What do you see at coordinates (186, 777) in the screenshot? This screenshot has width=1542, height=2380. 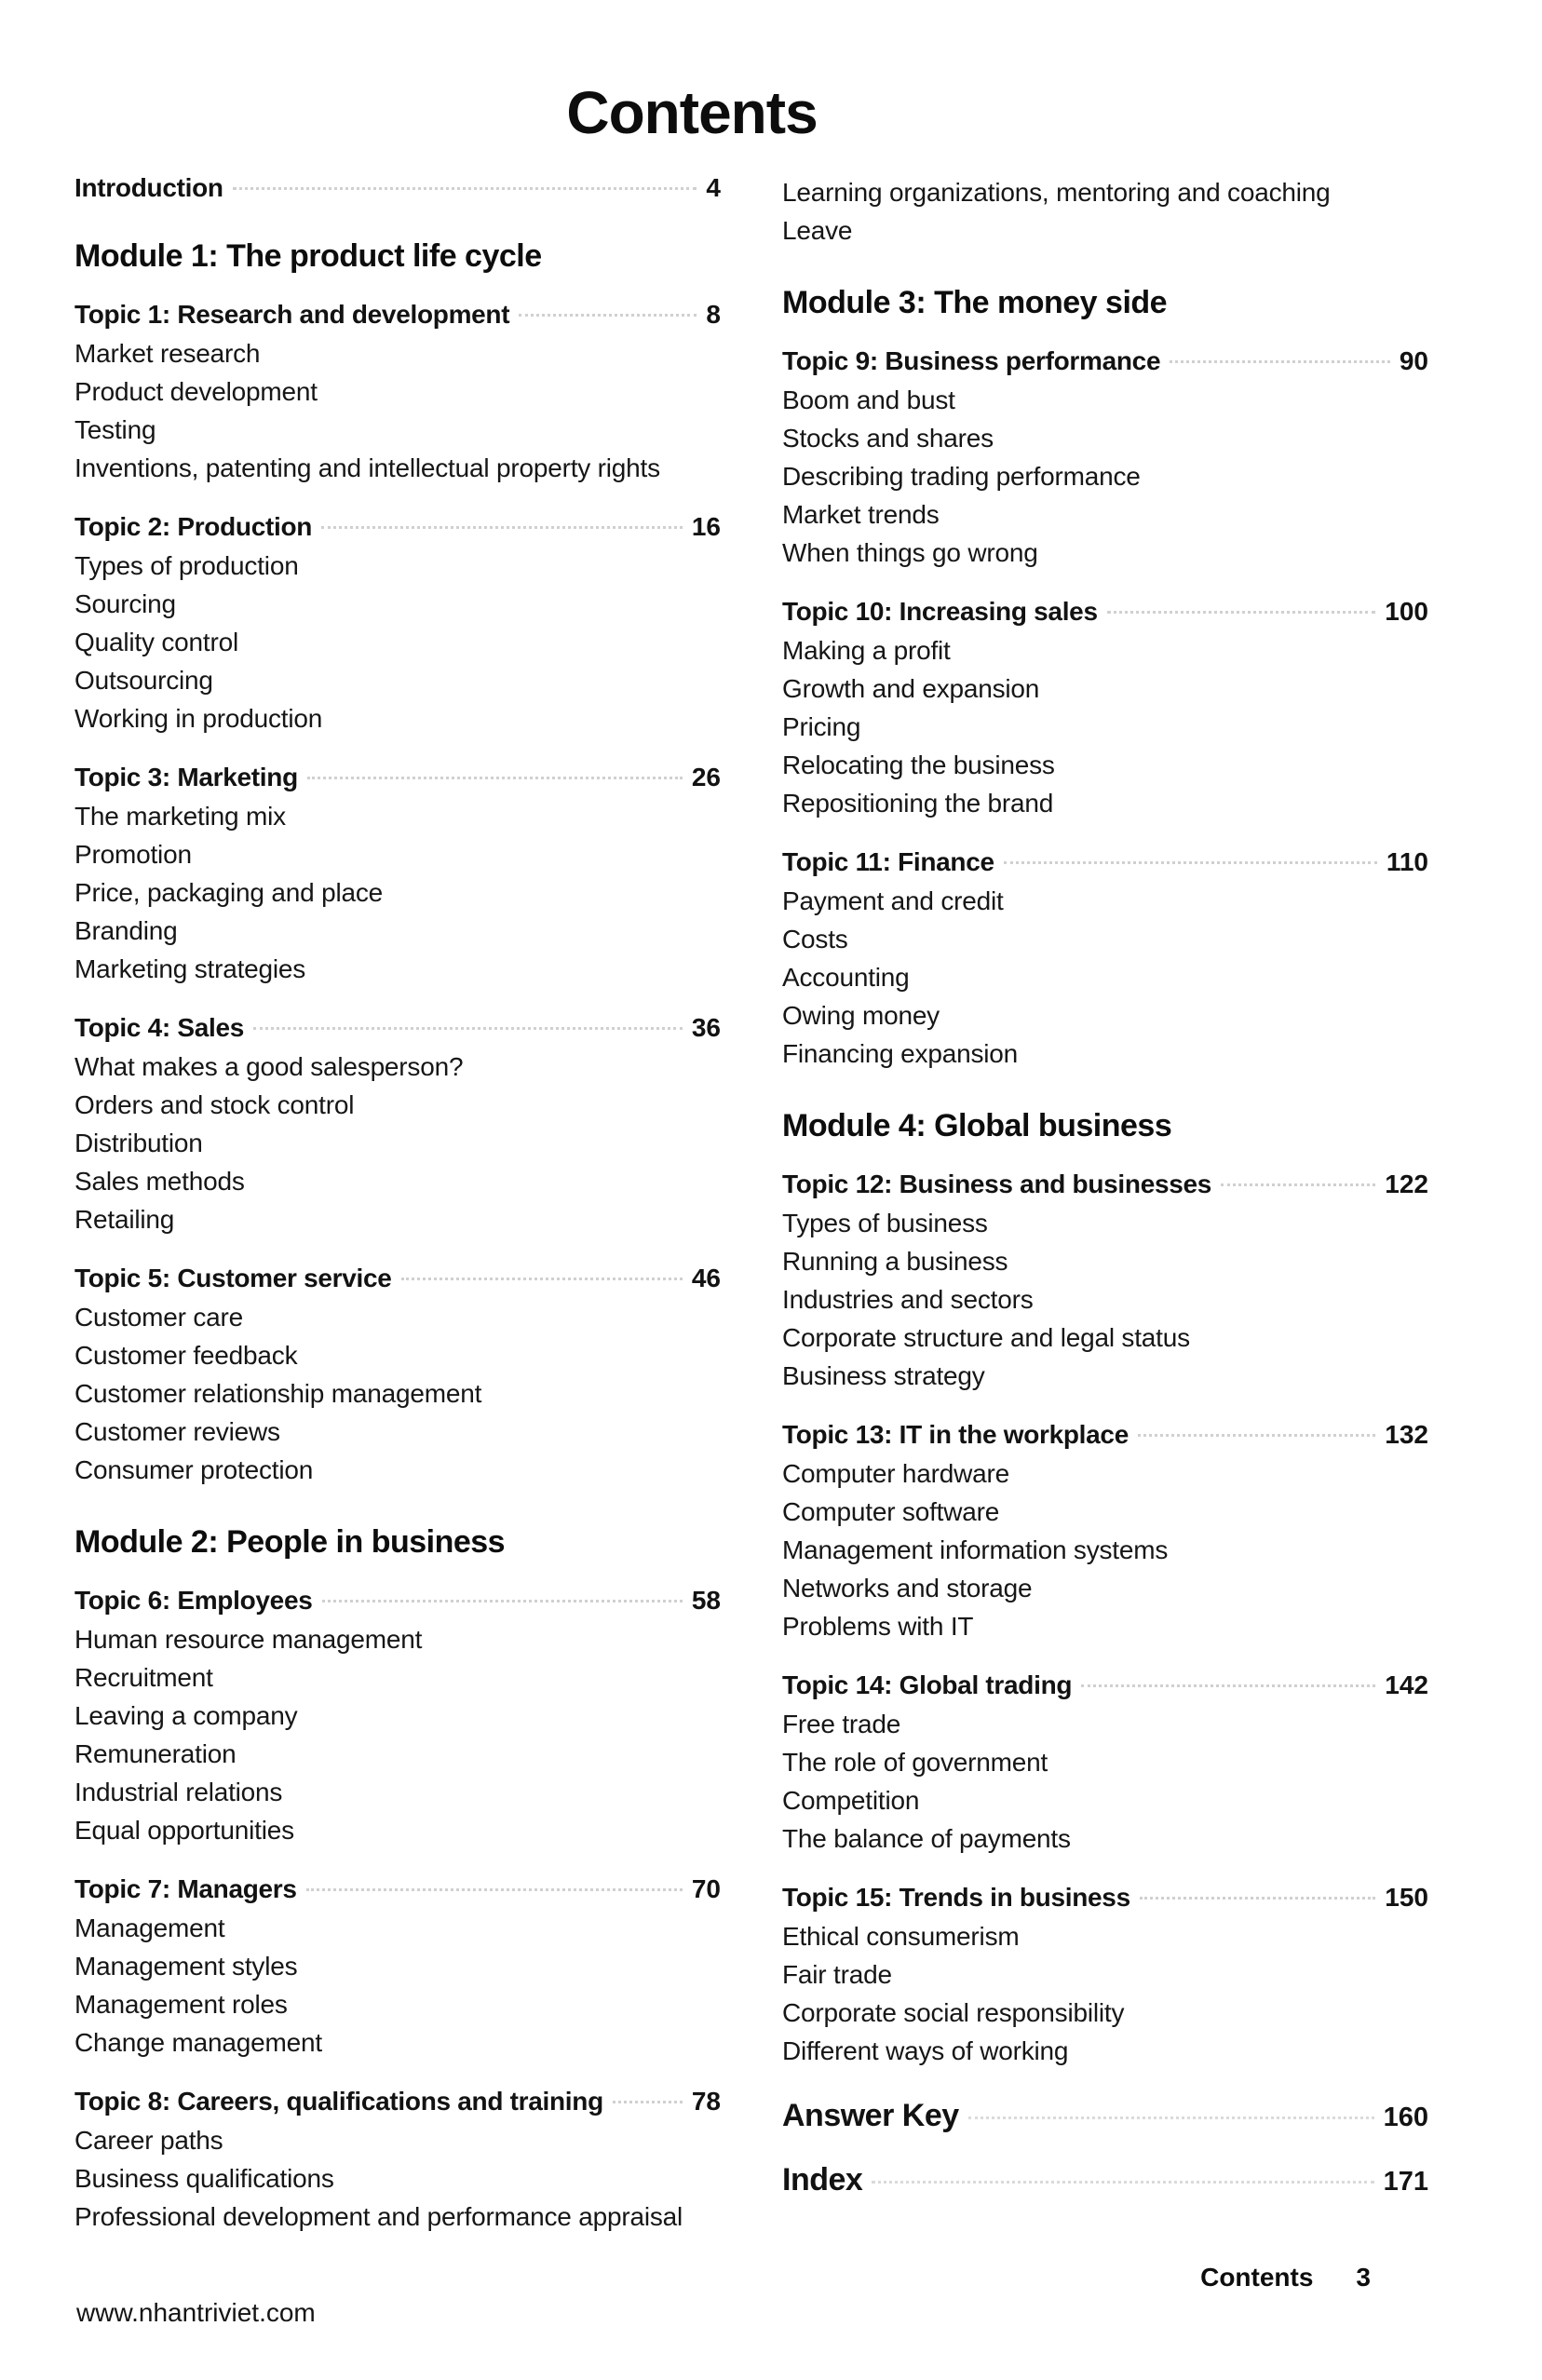 I see `entry-label: Topic 3: Marketing` at bounding box center [186, 777].